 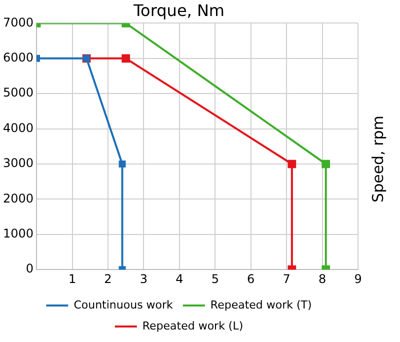 I want to click on y-tick-label: 4000, so click(x=18, y=127).